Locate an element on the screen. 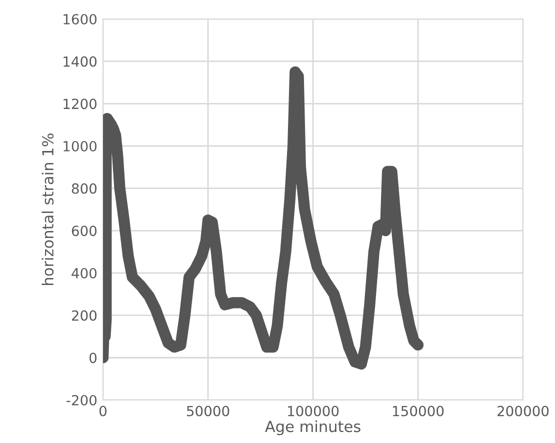 Image resolution: width=555 pixels, height=443 pixels. y-tick-label: -200 is located at coordinates (81, 400).